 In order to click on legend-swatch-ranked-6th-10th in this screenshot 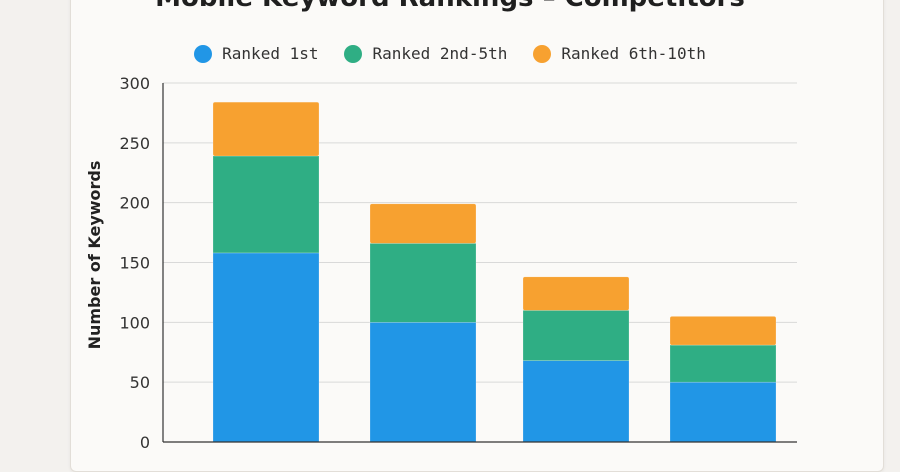, I will do `click(542, 53)`.